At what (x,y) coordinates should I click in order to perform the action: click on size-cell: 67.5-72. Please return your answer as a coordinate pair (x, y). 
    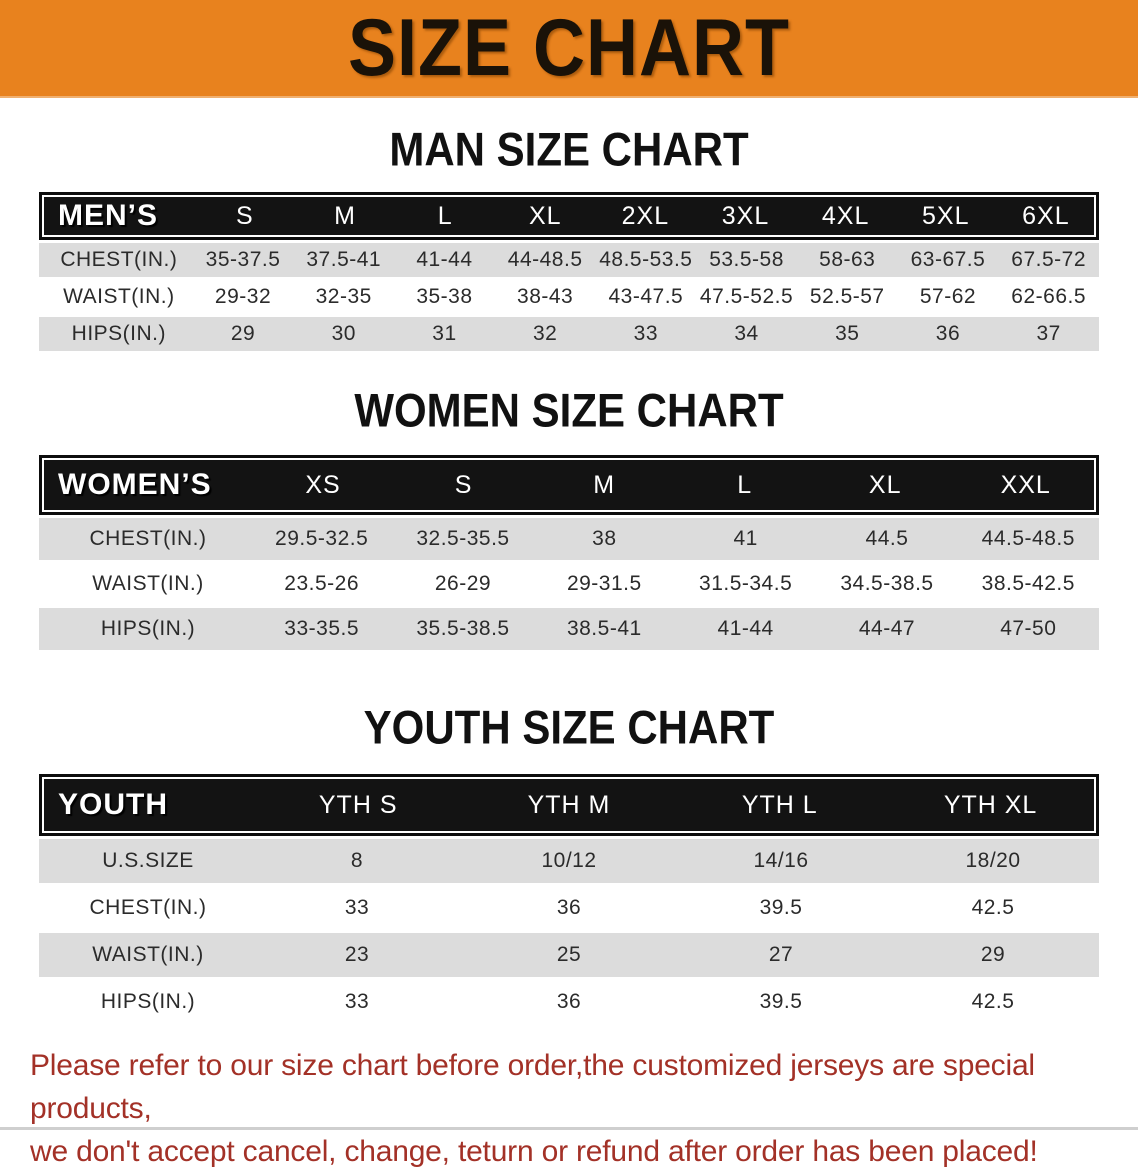
    Looking at the image, I should click on (1049, 259).